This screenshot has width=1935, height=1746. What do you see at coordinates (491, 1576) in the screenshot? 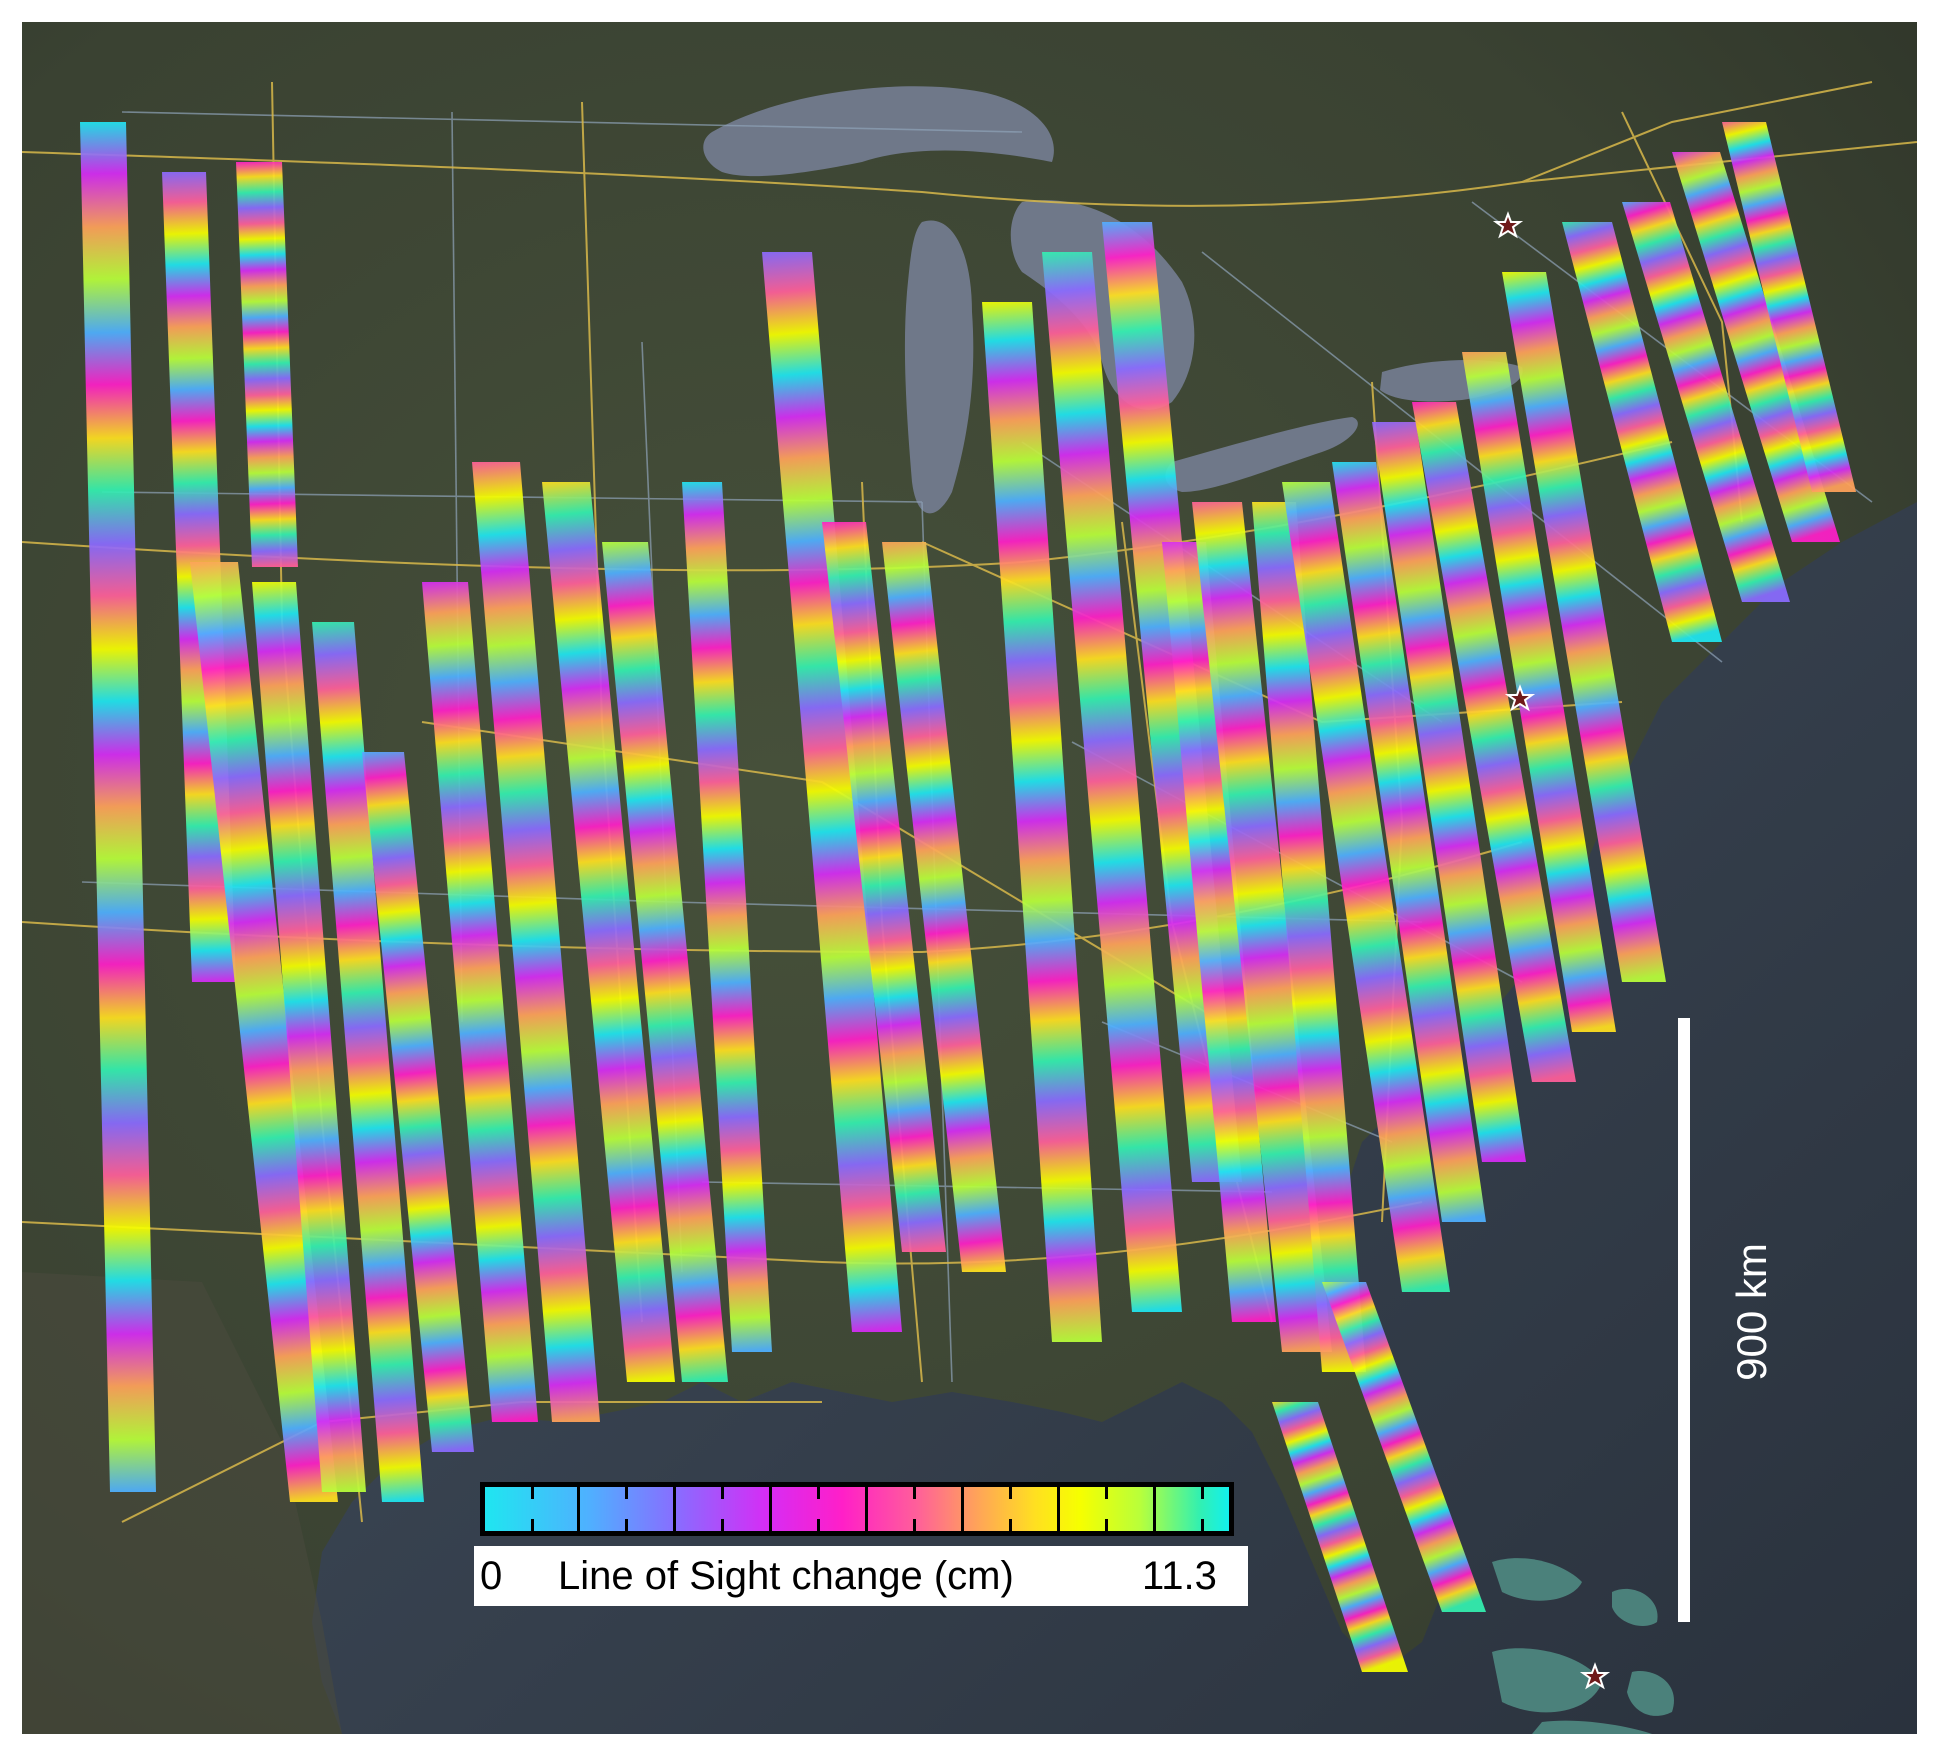
I see `colorbar-min-label: 0` at bounding box center [491, 1576].